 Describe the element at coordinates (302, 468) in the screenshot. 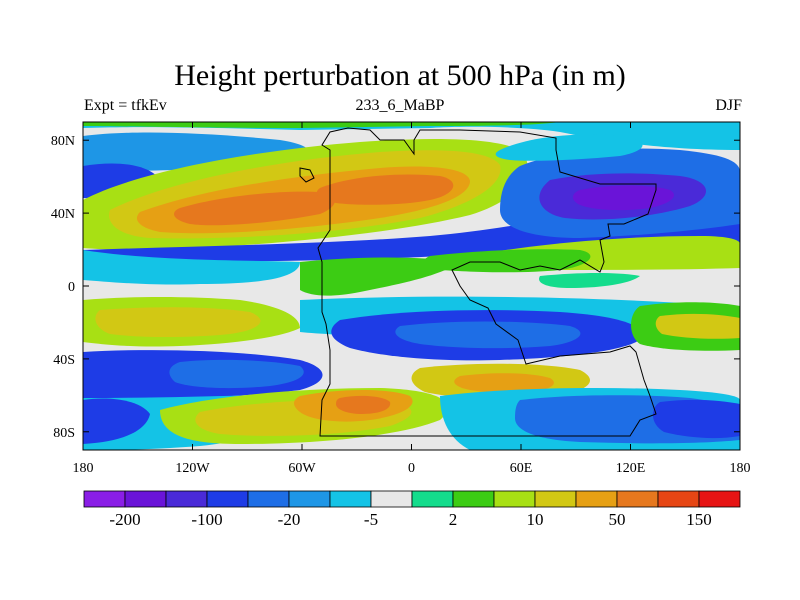

I see `x-tick-label: 60W` at that location.